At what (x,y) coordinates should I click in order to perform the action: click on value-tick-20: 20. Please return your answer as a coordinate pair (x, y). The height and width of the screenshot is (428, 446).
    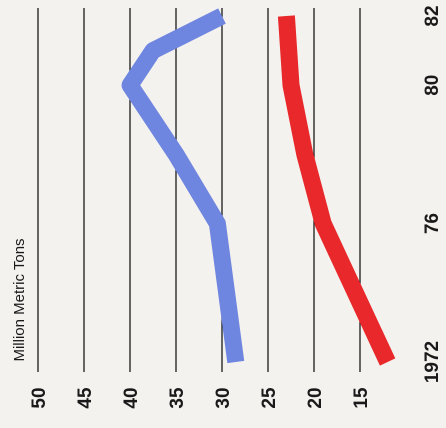
    Looking at the image, I should click on (315, 397).